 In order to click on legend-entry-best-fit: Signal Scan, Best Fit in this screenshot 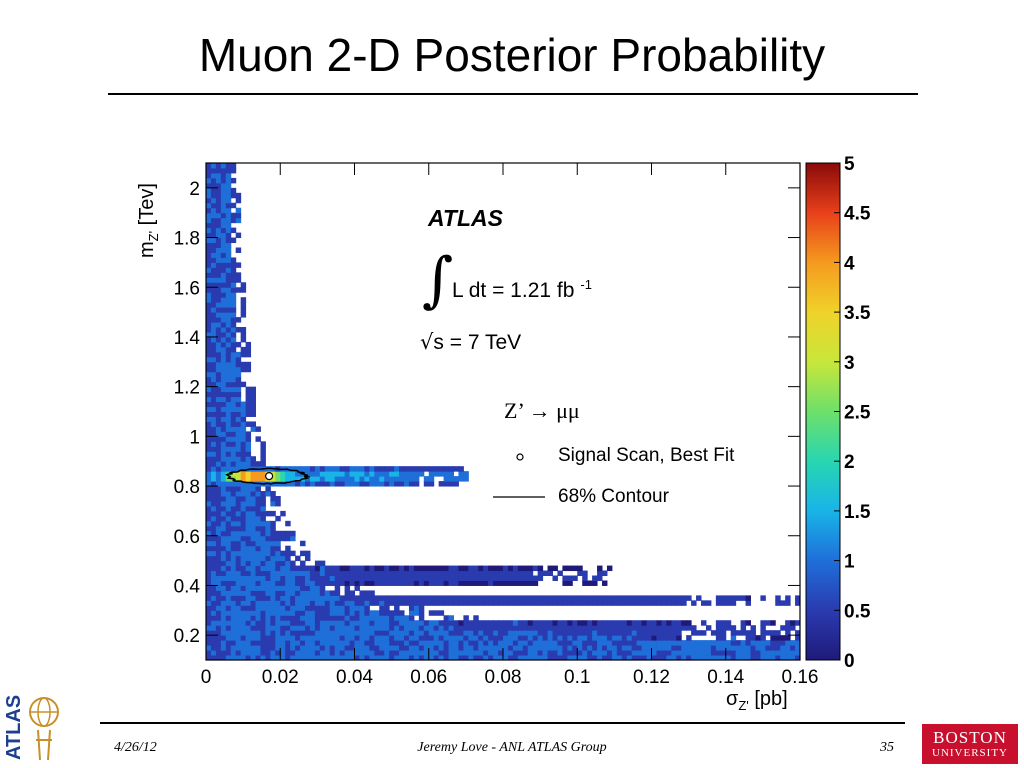, I will do `click(646, 455)`.